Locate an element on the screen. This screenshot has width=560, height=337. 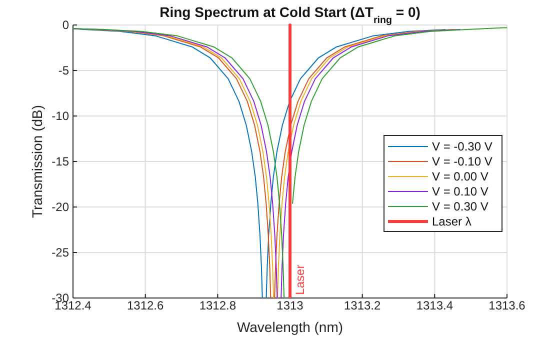
legend-label: V = -0.10 V is located at coordinates (462, 161).